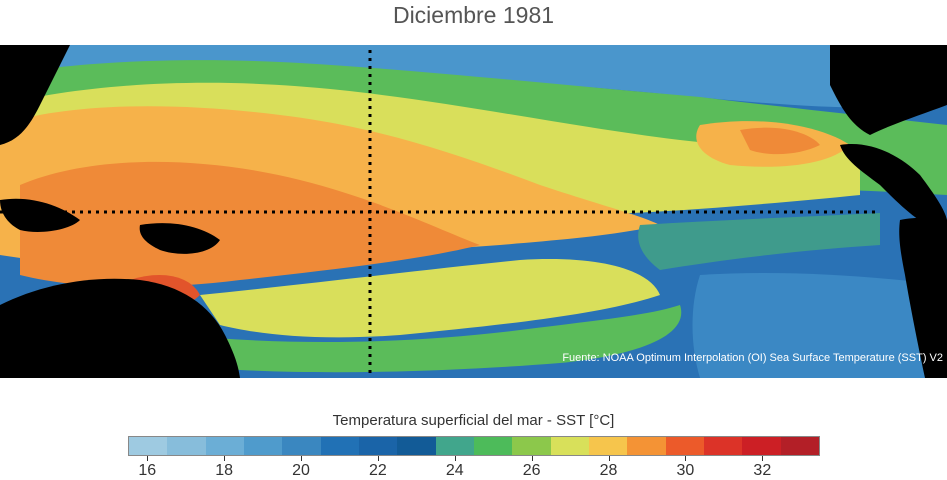 Image resolution: width=947 pixels, height=480 pixels. What do you see at coordinates (454, 470) in the screenshot?
I see `colorbar-tick-label: 24` at bounding box center [454, 470].